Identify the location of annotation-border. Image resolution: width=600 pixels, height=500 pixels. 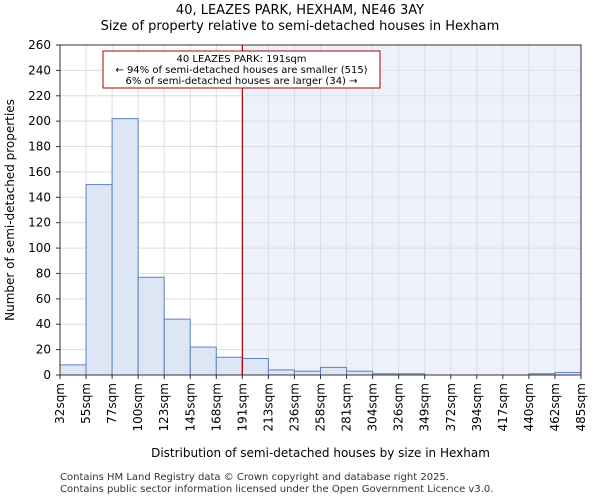
(241, 69).